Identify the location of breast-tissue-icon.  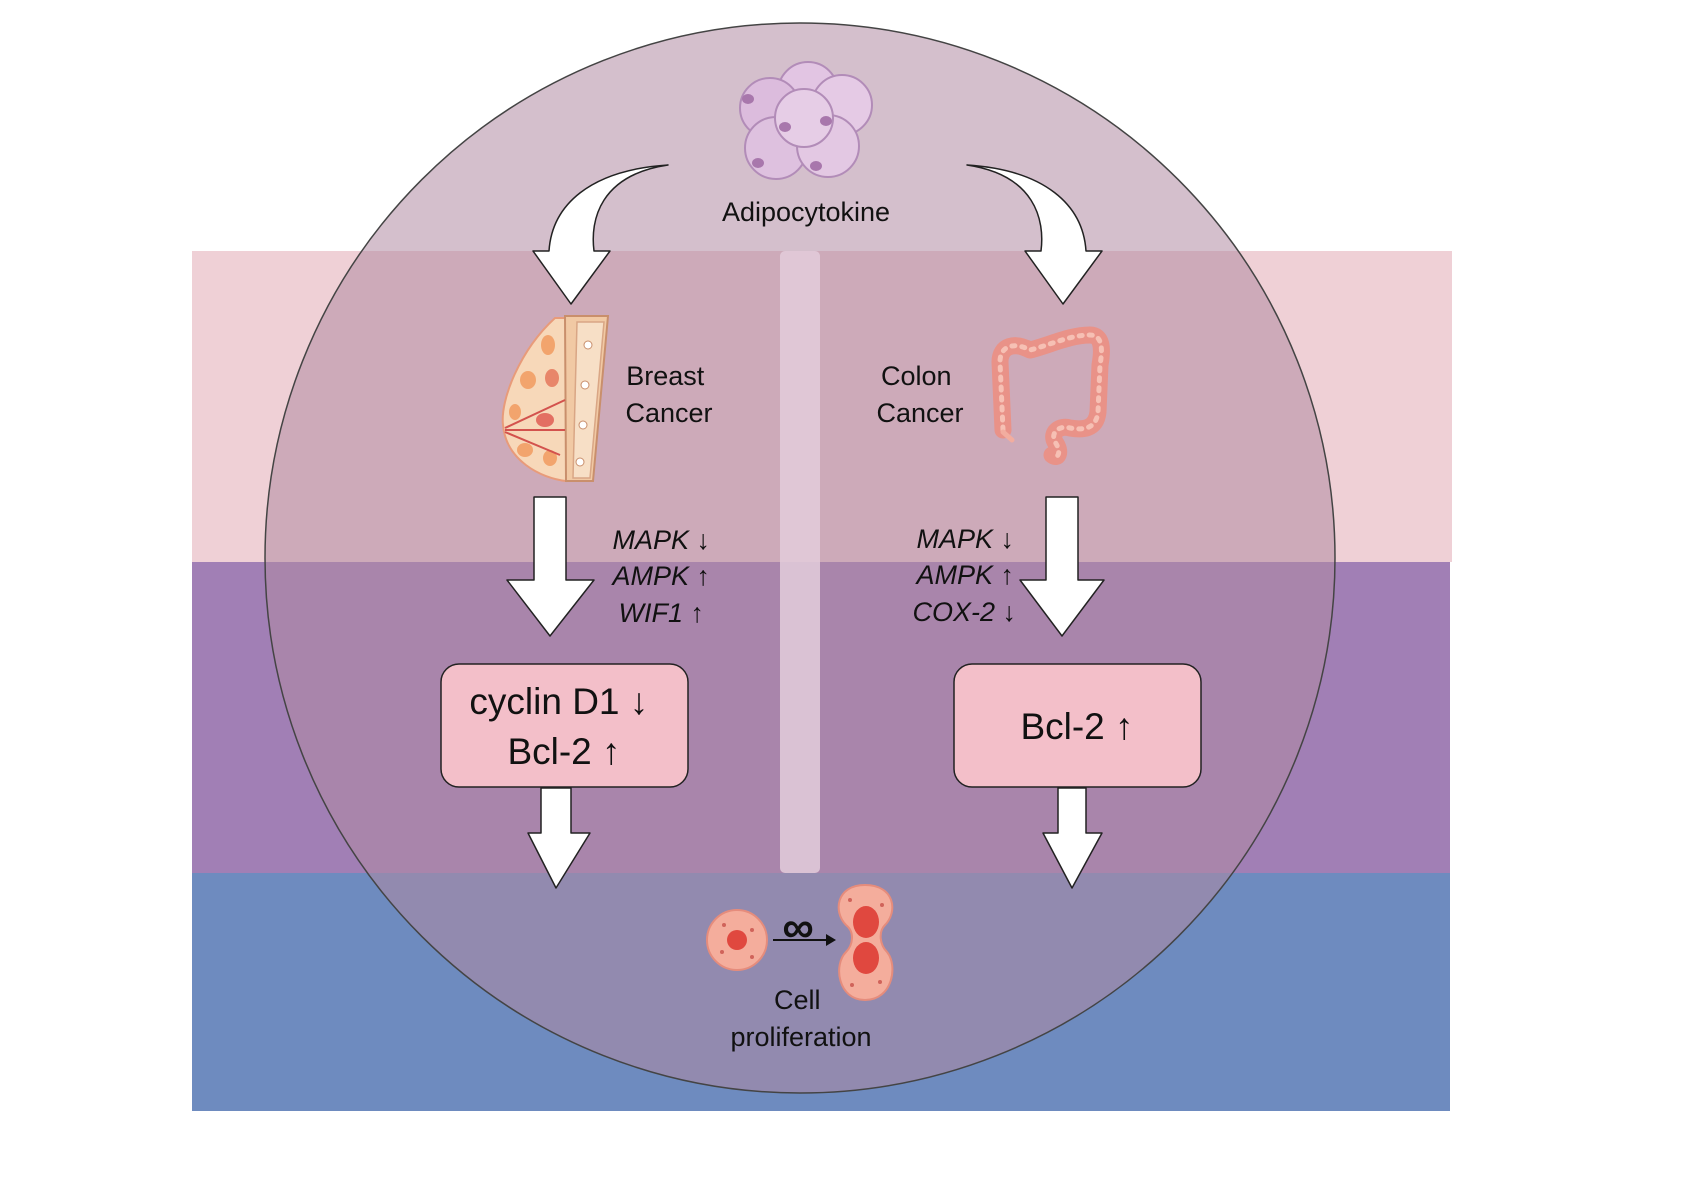
(555, 399).